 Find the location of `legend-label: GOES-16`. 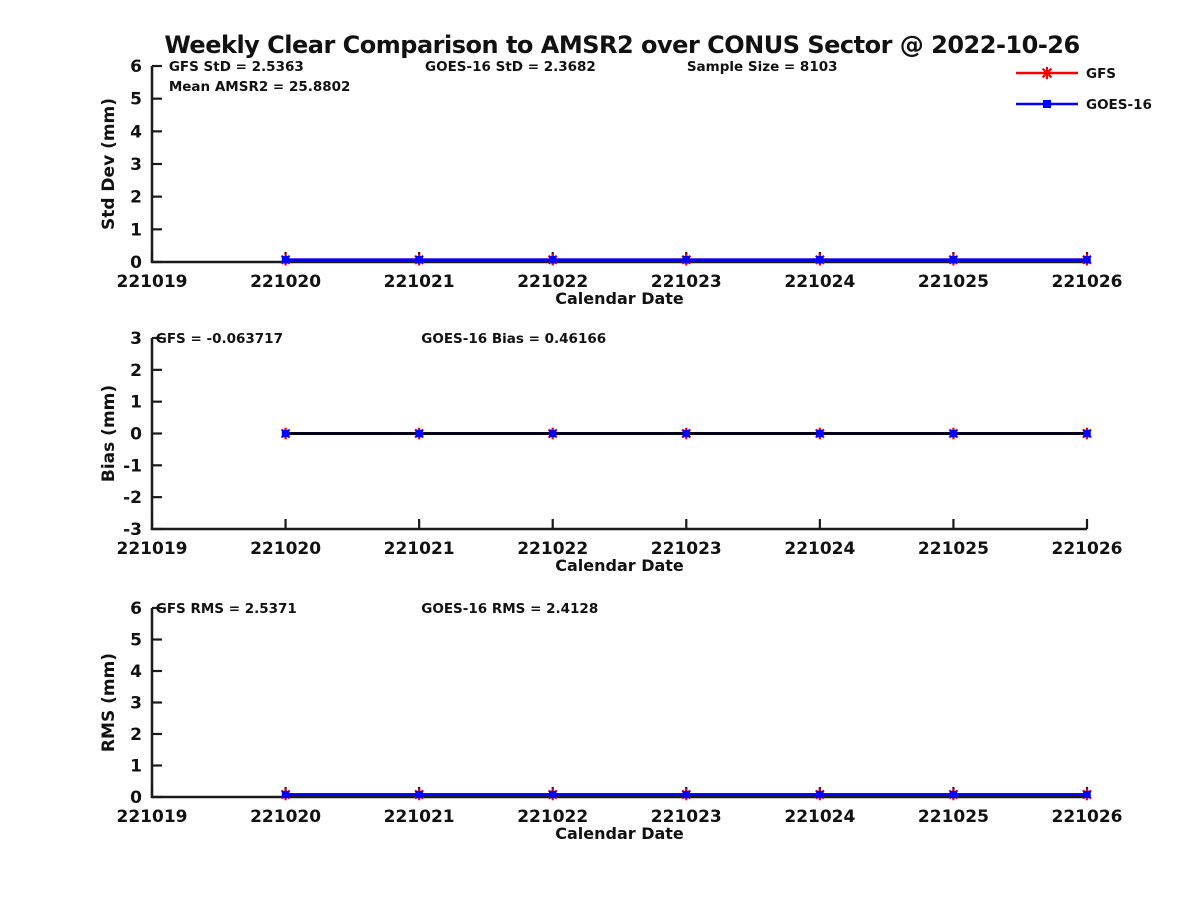

legend-label: GOES-16 is located at coordinates (1119, 105).